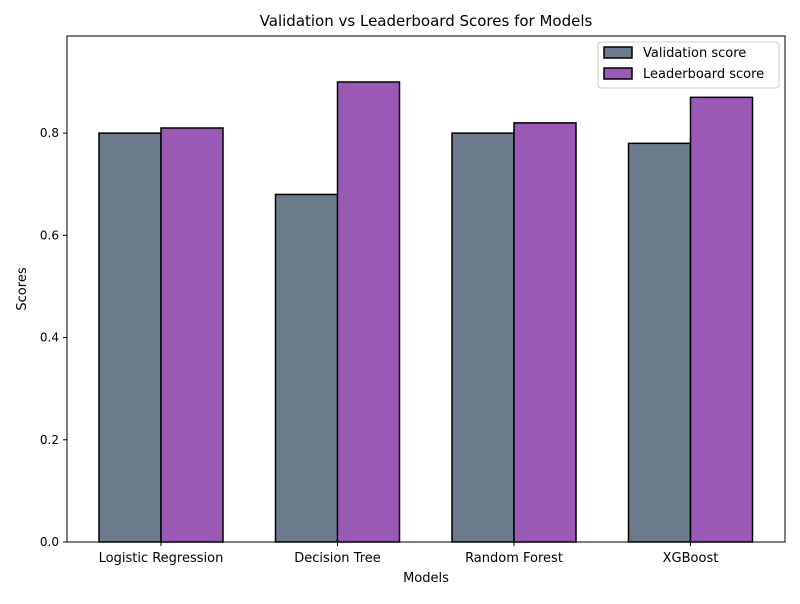 The height and width of the screenshot is (604, 800). What do you see at coordinates (49, 440) in the screenshot?
I see `y-tick-label: 0.2` at bounding box center [49, 440].